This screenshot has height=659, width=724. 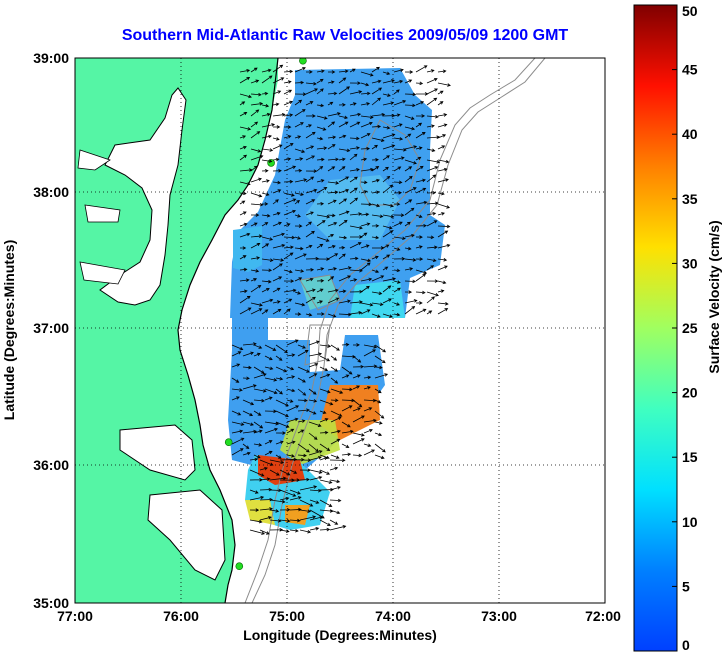 What do you see at coordinates (690, 134) in the screenshot?
I see `colorbar-tick-label: 40` at bounding box center [690, 134].